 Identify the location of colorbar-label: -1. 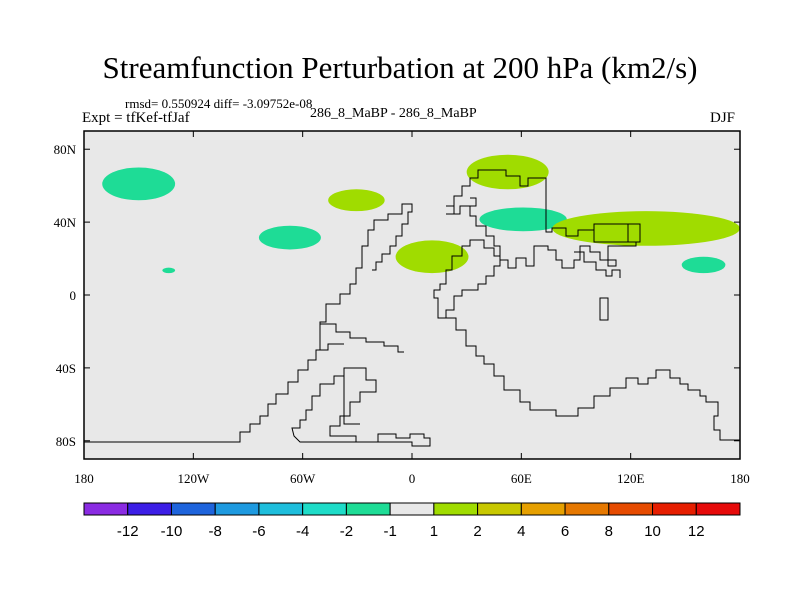
(389, 531).